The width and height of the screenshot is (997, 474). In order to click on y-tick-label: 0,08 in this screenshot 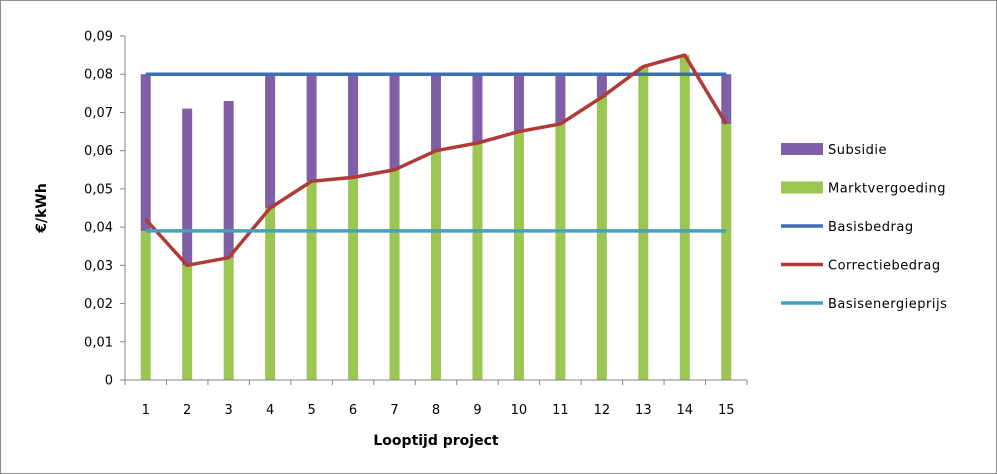, I will do `click(98, 75)`.